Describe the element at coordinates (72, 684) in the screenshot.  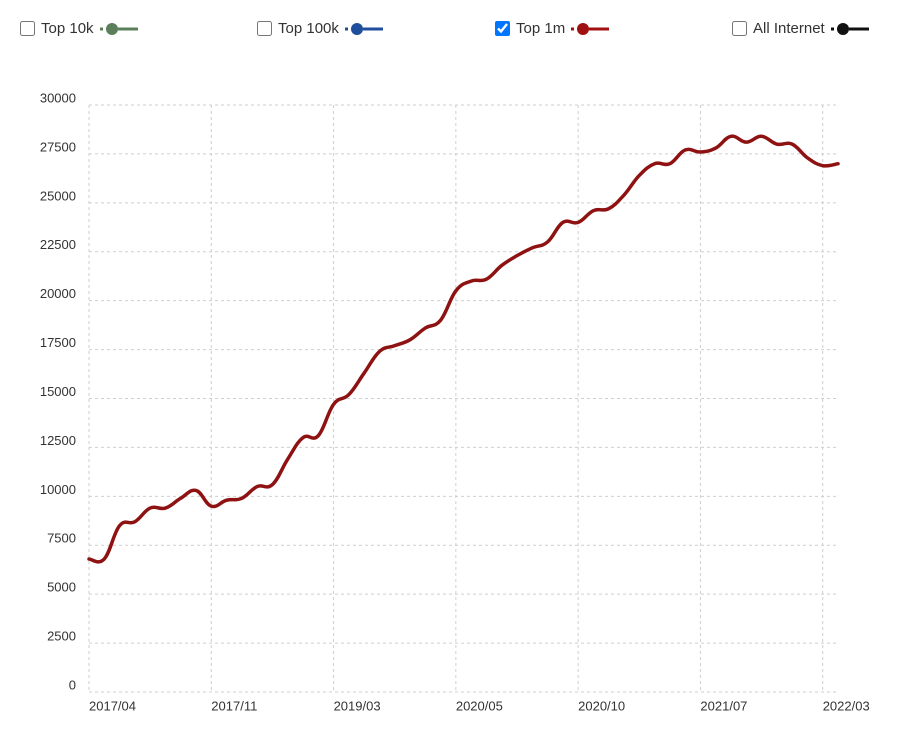
I see `y-tick-label: 0` at that location.